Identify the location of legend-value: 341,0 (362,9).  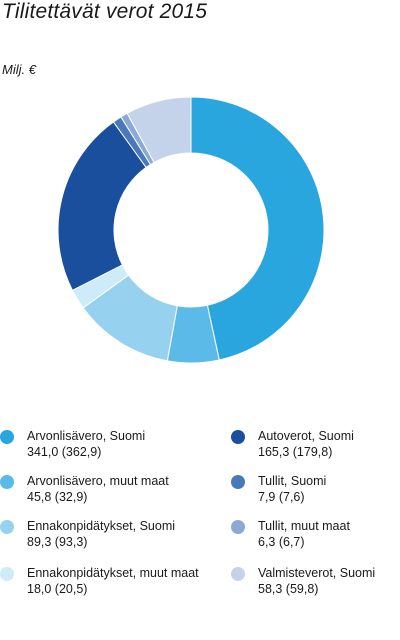
(64, 452).